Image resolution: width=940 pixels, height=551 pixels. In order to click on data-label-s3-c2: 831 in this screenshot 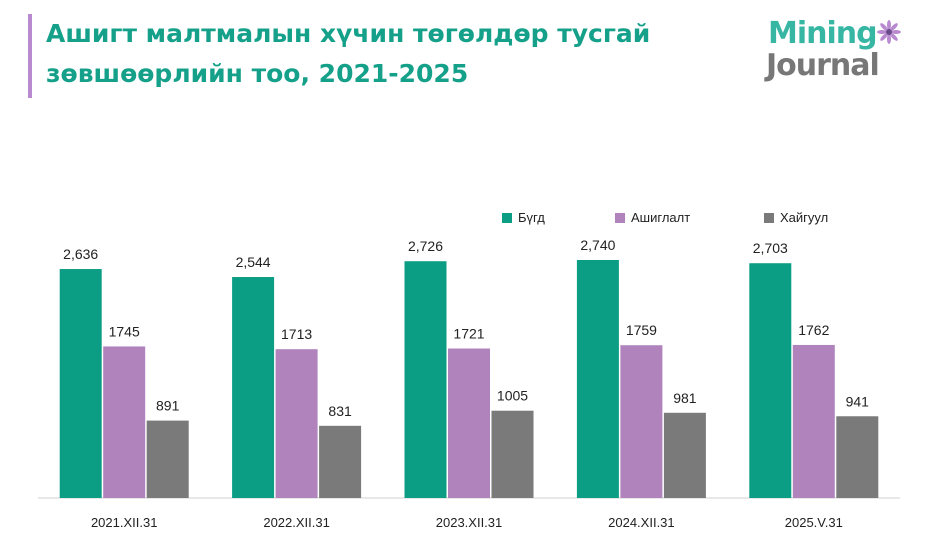, I will do `click(340, 411)`.